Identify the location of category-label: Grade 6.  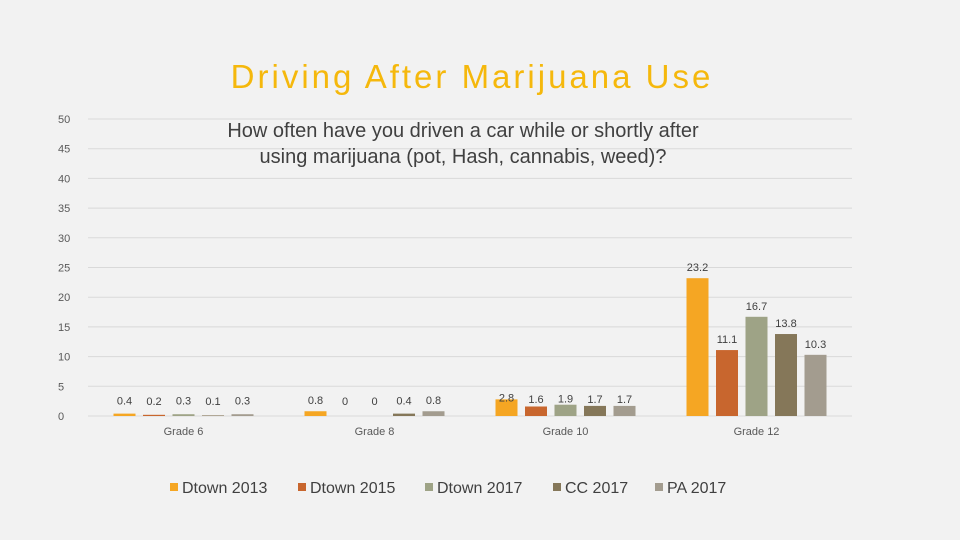
(184, 432).